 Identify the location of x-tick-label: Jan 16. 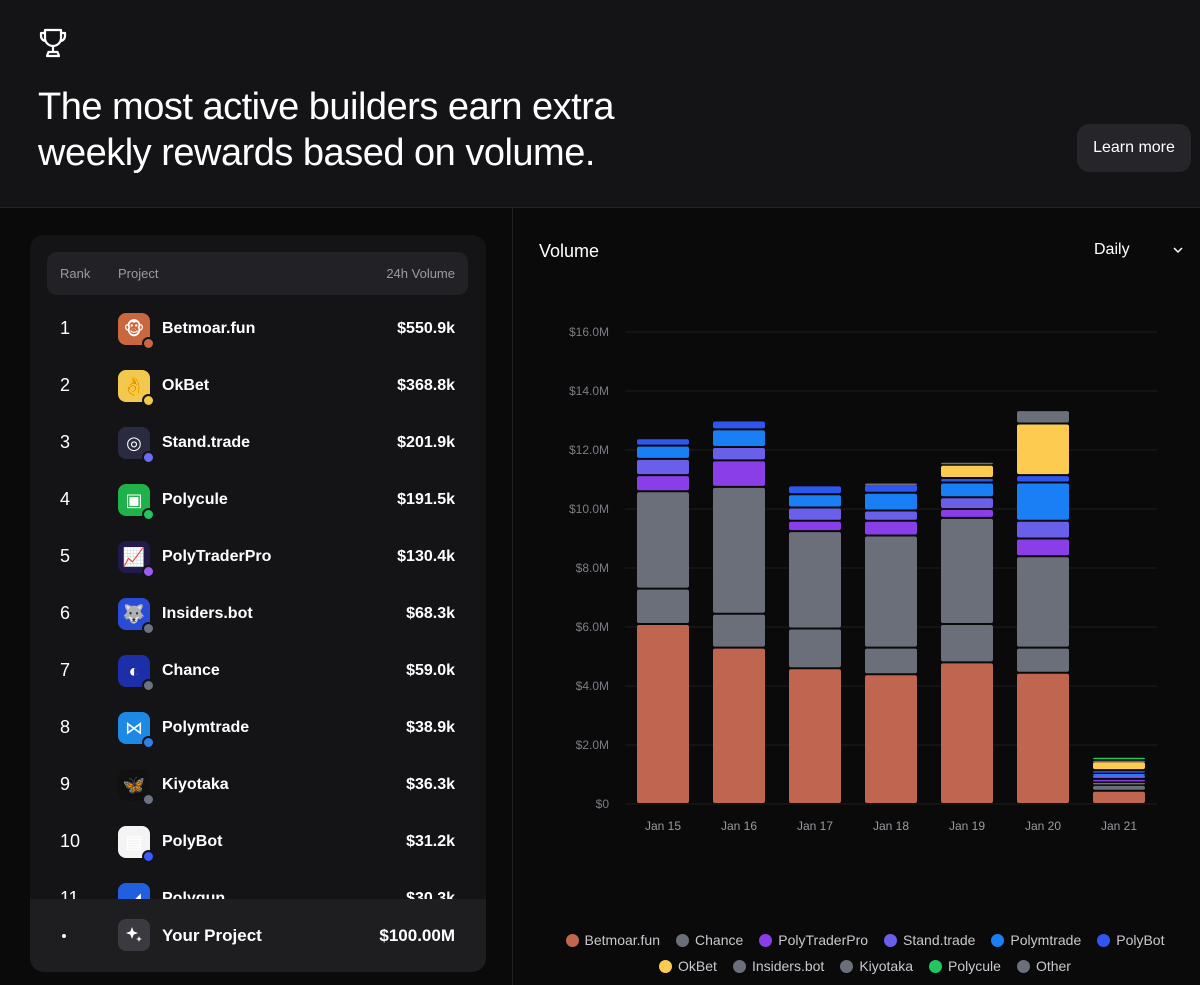
(739, 826).